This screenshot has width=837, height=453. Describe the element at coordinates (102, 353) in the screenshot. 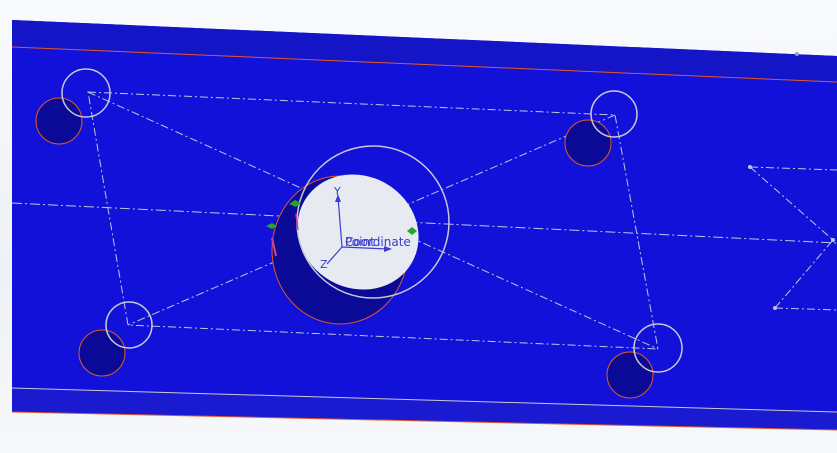

I see `hole-bottom-left` at that location.